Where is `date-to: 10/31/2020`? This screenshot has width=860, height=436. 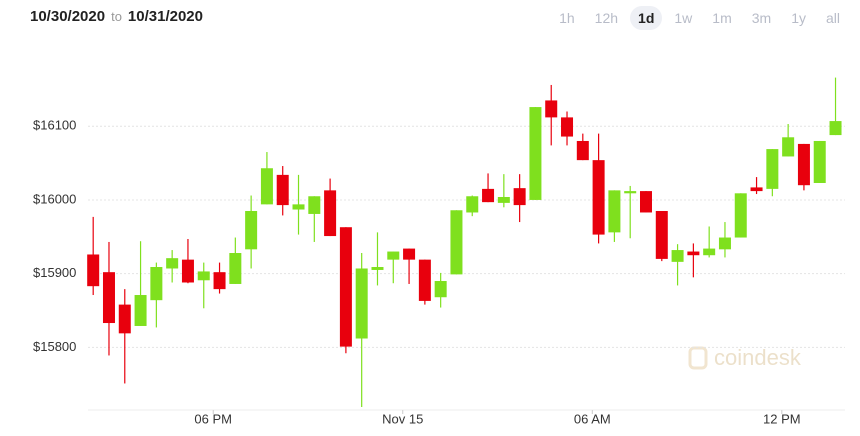
date-to: 10/31/2020 is located at coordinates (165, 16).